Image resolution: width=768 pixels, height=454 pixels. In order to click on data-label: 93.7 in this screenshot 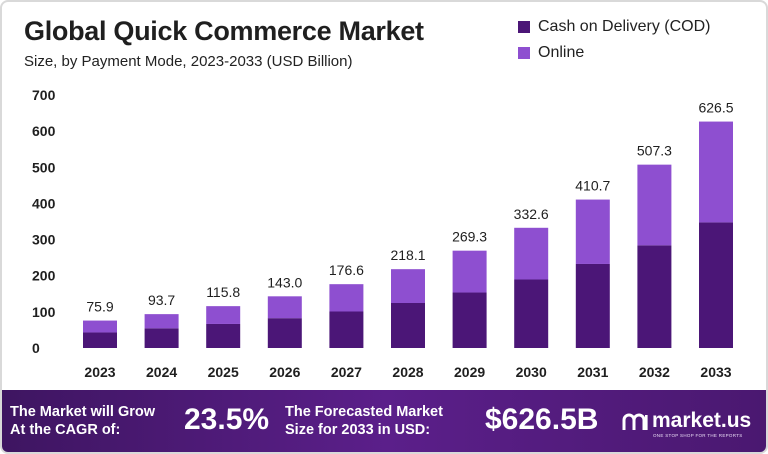, I will do `click(161, 300)`.